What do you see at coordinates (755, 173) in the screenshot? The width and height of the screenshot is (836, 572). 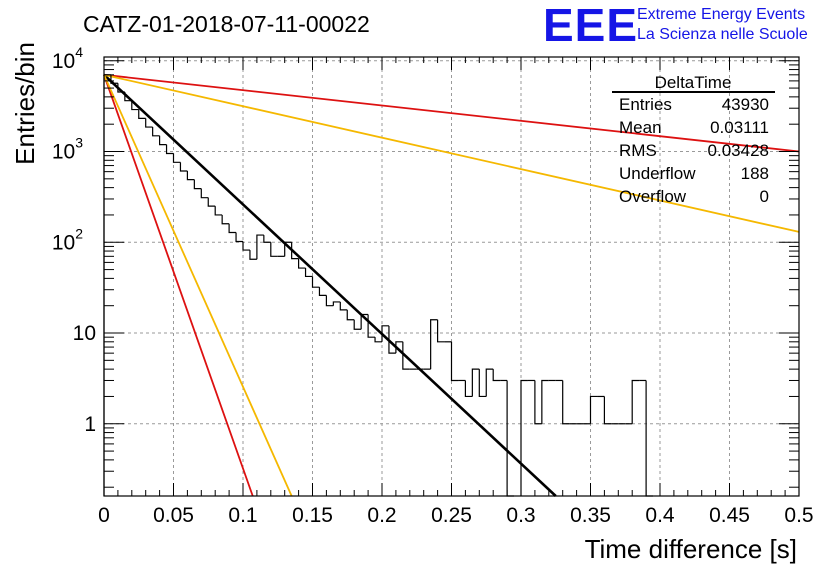 I see `stats-value: 188` at bounding box center [755, 173].